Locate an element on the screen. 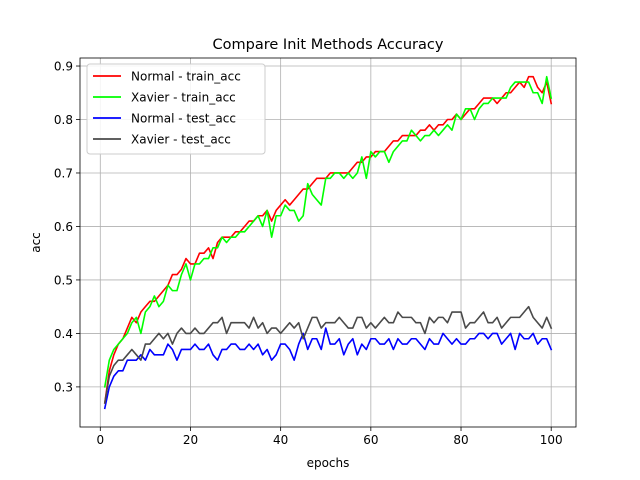  chart-title: Compare Init Methods Accuracy is located at coordinates (328, 45).